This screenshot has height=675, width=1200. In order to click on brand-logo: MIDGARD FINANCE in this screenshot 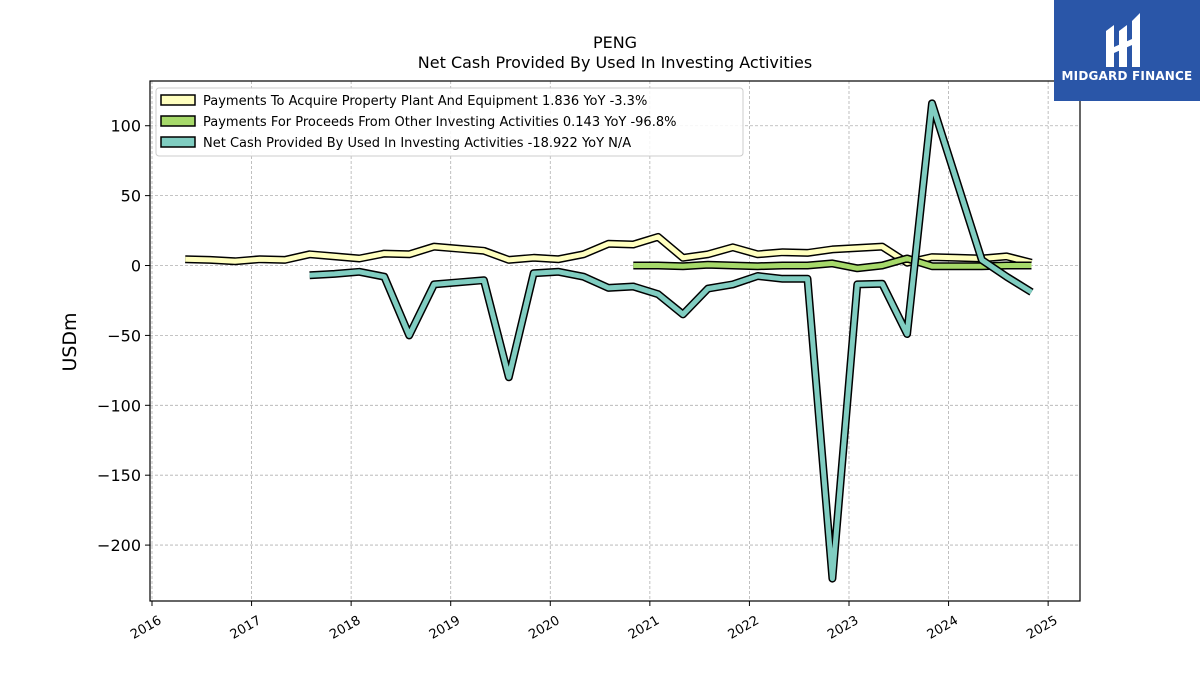, I will do `click(1127, 50)`.